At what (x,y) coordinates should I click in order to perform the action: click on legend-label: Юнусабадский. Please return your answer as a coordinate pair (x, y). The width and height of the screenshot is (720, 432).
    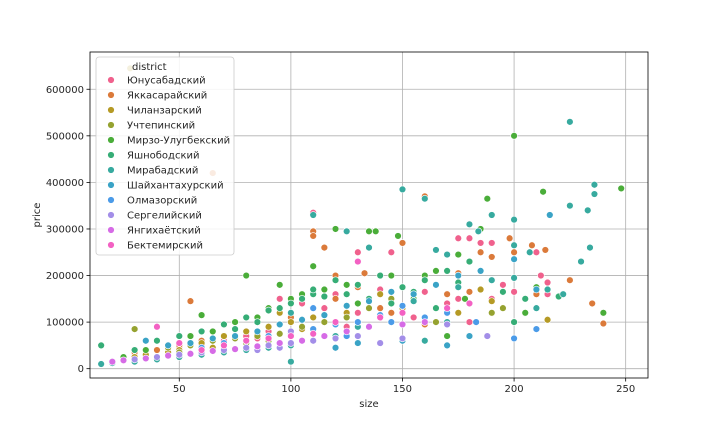
    Looking at the image, I should click on (166, 81).